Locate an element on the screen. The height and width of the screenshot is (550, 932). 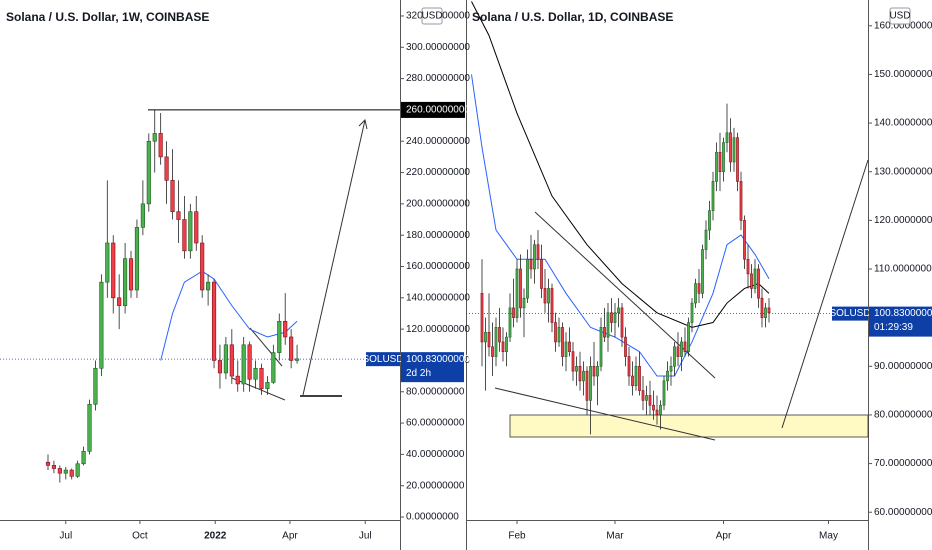
currency: USD is located at coordinates (431, 16).